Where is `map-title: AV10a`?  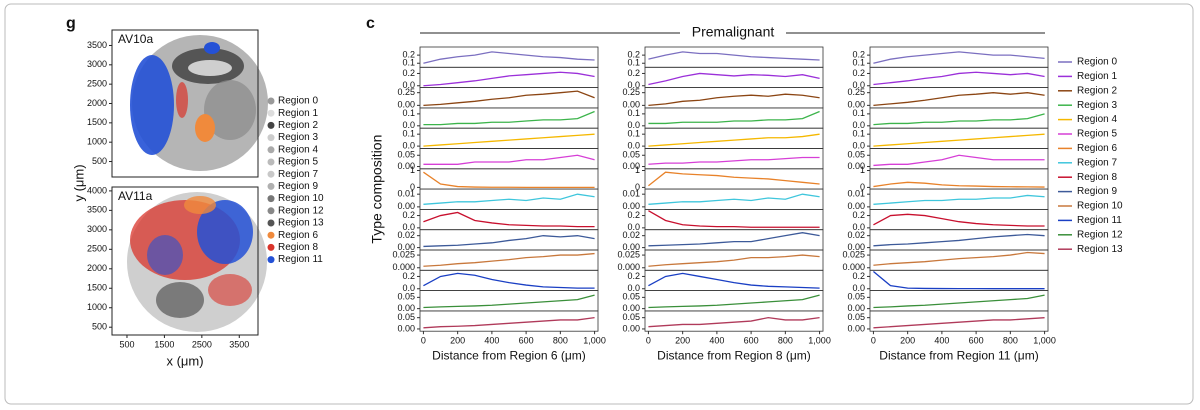
map-title: AV10a is located at coordinates (135, 39).